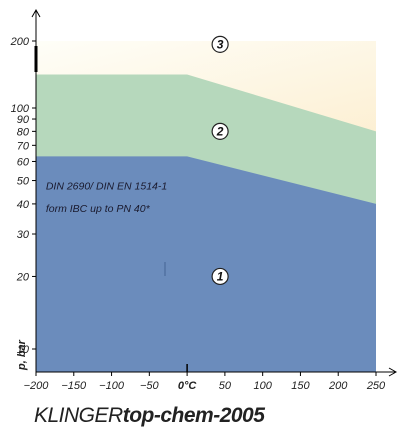 This screenshot has width=406, height=434. What do you see at coordinates (23, 162) in the screenshot?
I see `y-tick-label: 60` at bounding box center [23, 162].